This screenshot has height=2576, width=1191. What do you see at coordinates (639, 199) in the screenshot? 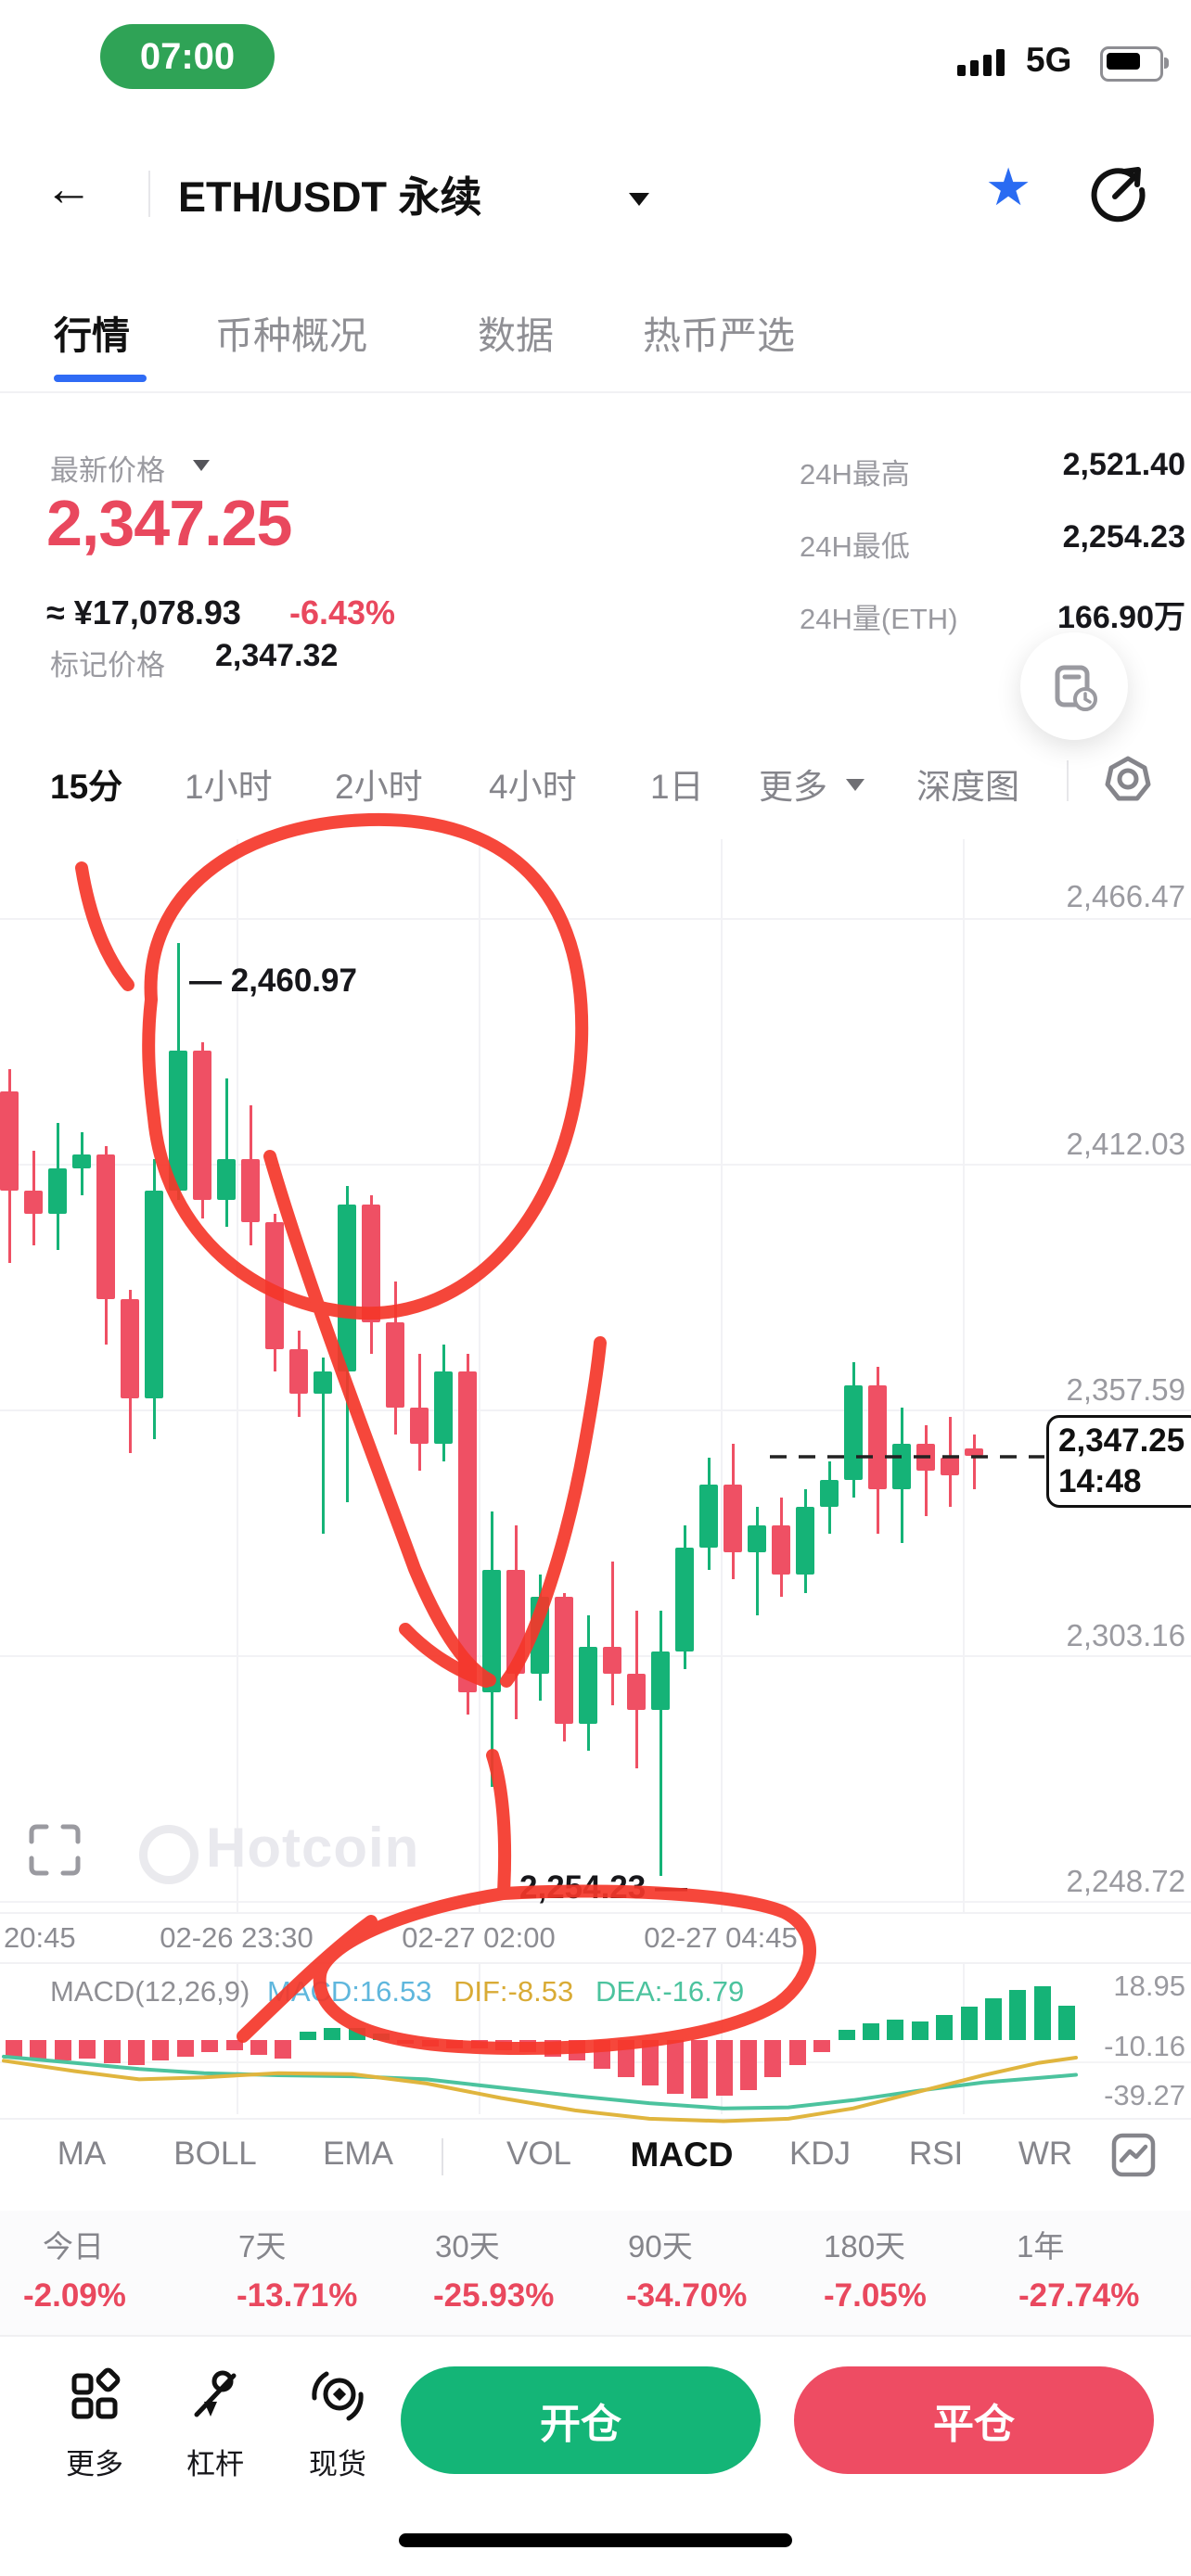
I see `pair-dropdown-caret-icon` at bounding box center [639, 199].